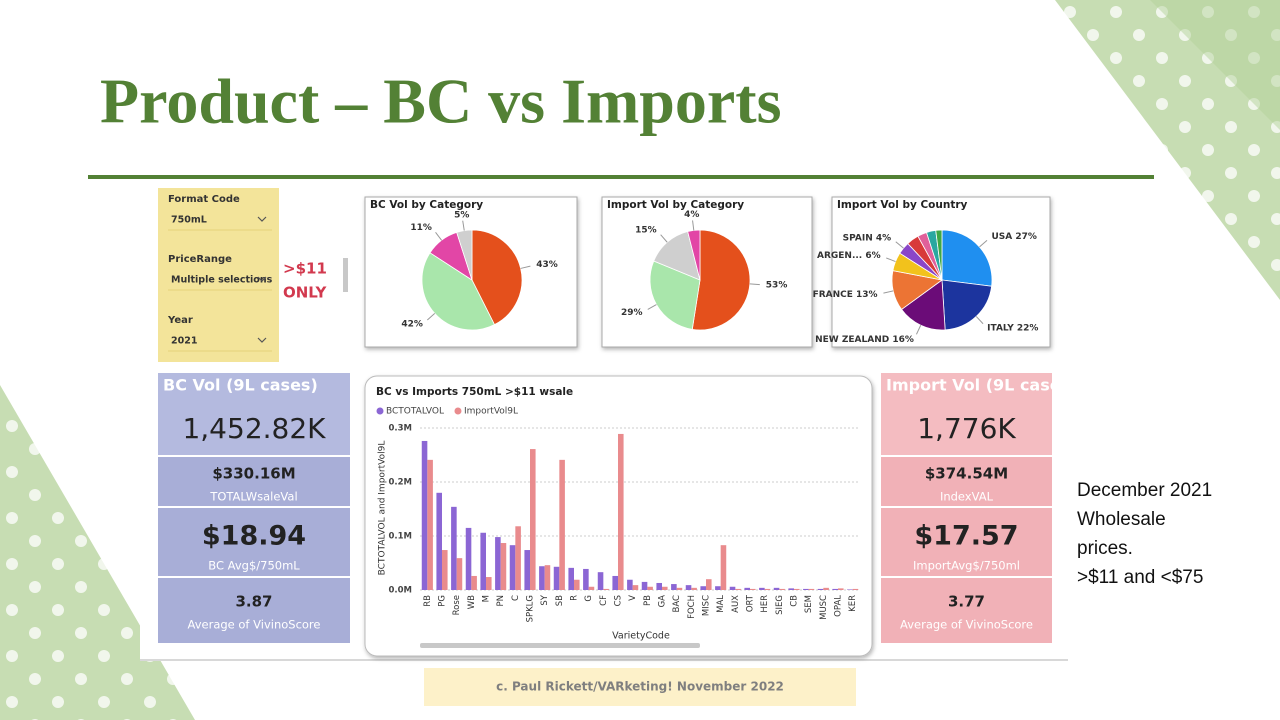 The width and height of the screenshot is (1280, 720). What do you see at coordinates (677, 603) in the screenshot?
I see `x-tick-label: BAC` at bounding box center [677, 603].